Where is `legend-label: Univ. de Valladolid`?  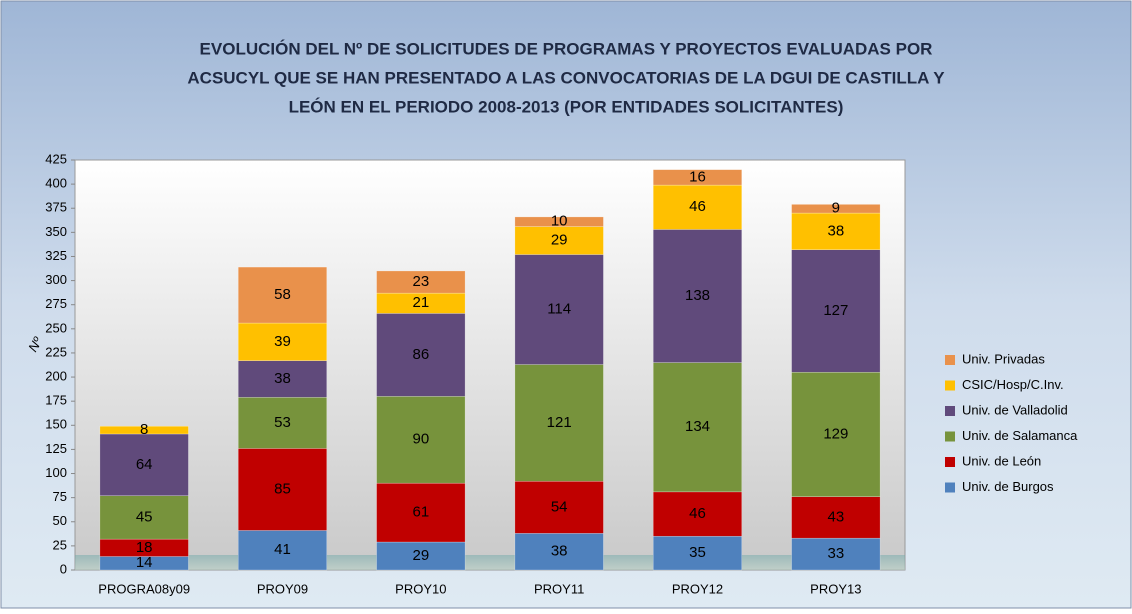
legend-label: Univ. de Valladolid is located at coordinates (1015, 409).